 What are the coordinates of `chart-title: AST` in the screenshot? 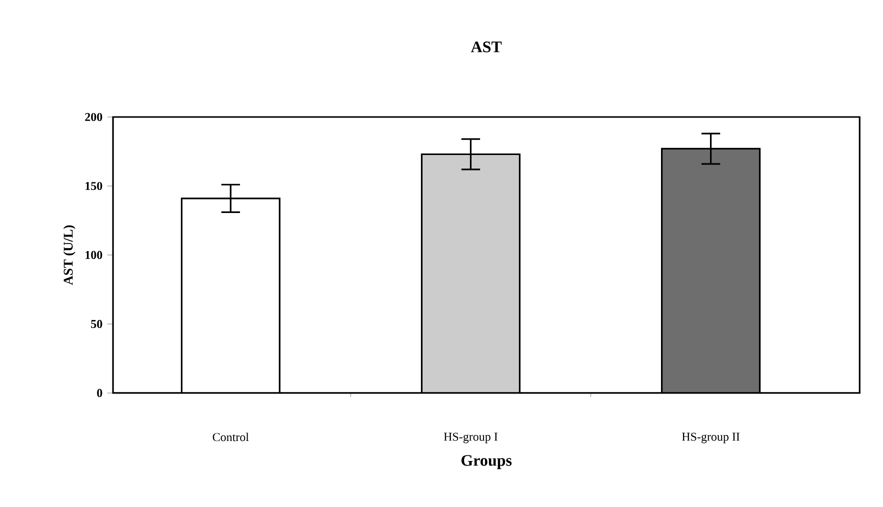 It's located at (486, 47).